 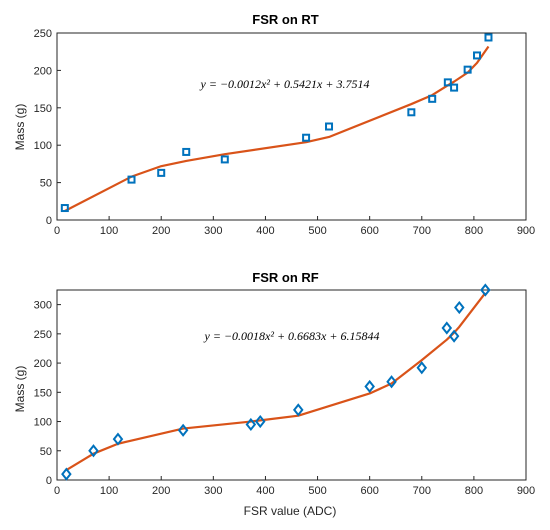 What do you see at coordinates (285, 84) in the screenshot?
I see `fit-equation: y = −0.0012x² + 0.5421x + 3.7514` at bounding box center [285, 84].